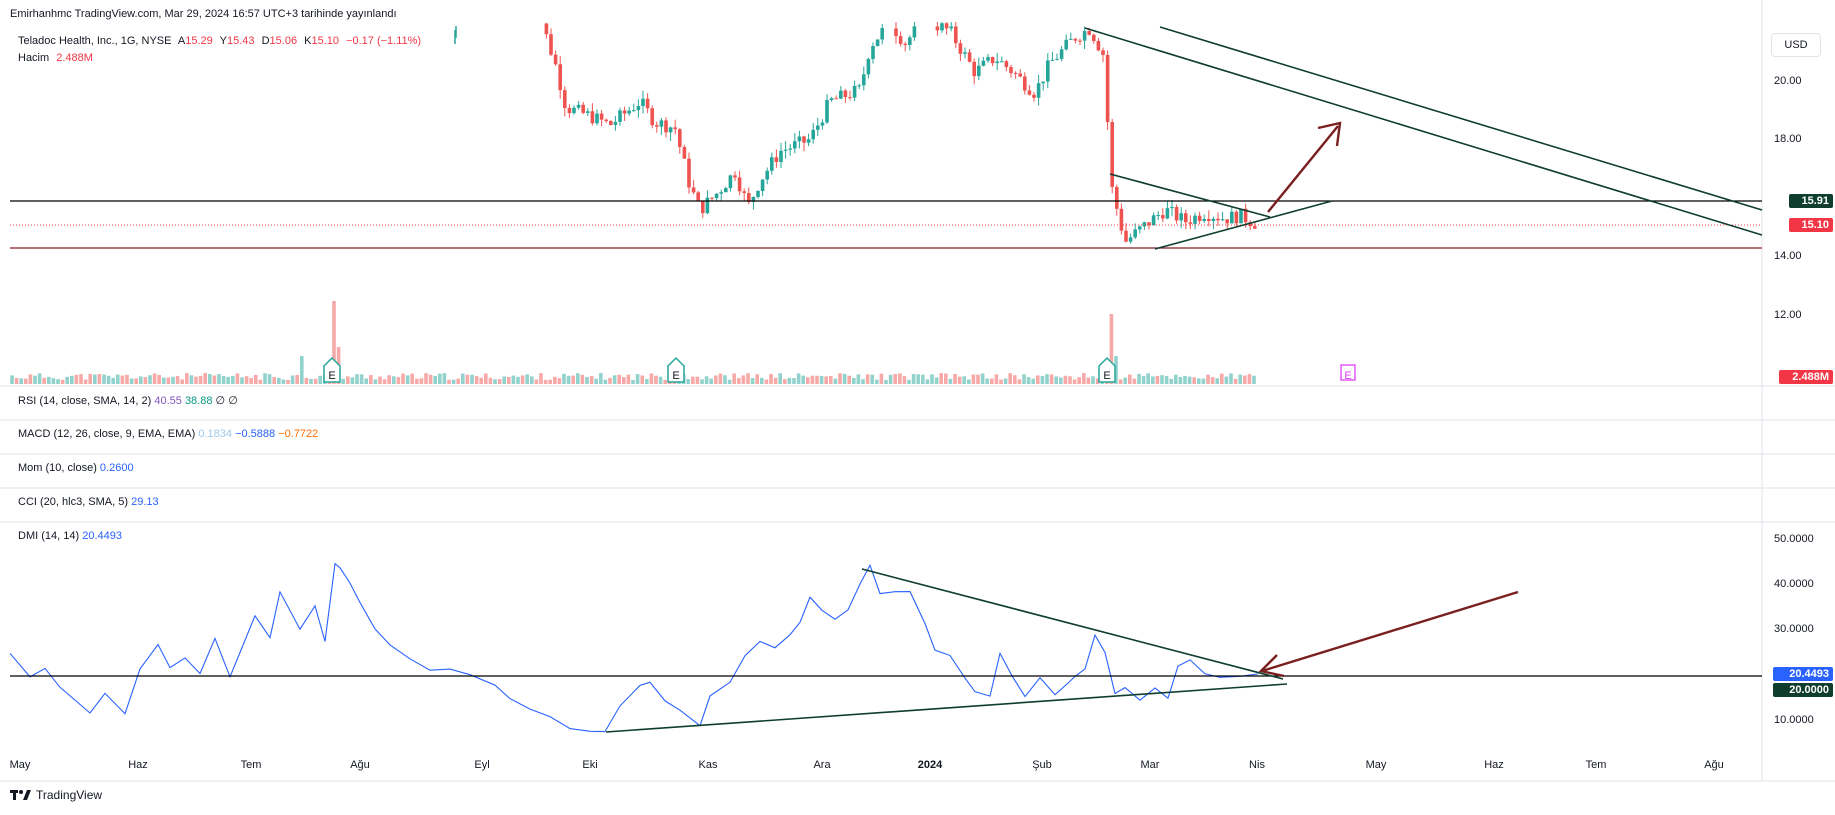 This screenshot has width=1835, height=815. I want to click on currency-button: USD, so click(1796, 45).